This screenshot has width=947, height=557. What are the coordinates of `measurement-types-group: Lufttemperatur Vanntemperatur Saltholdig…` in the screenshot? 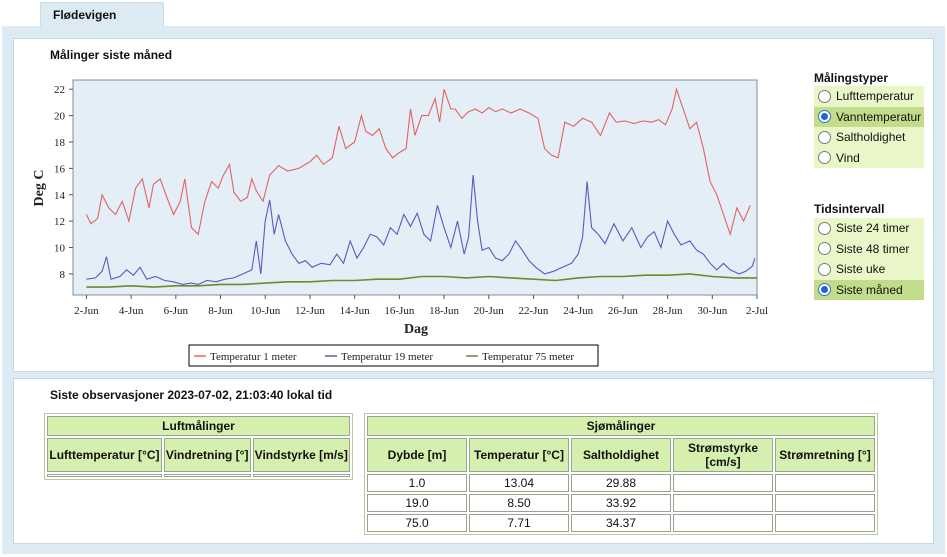 It's located at (869, 127).